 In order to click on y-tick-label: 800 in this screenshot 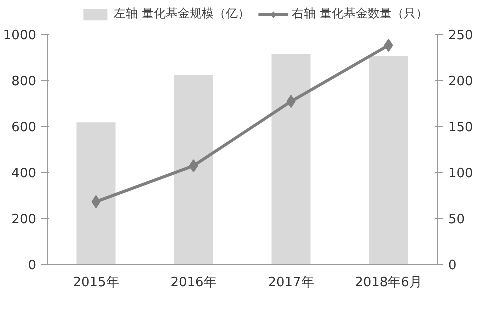, I will do `click(24, 82)`.